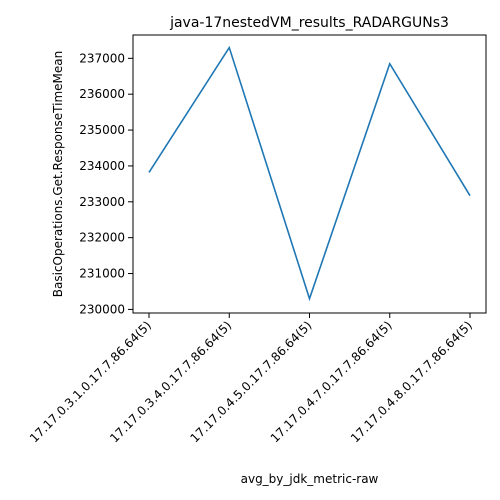 This screenshot has height=500, width=500. Describe the element at coordinates (102, 94) in the screenshot. I see `y-tick-label: 236000` at that location.